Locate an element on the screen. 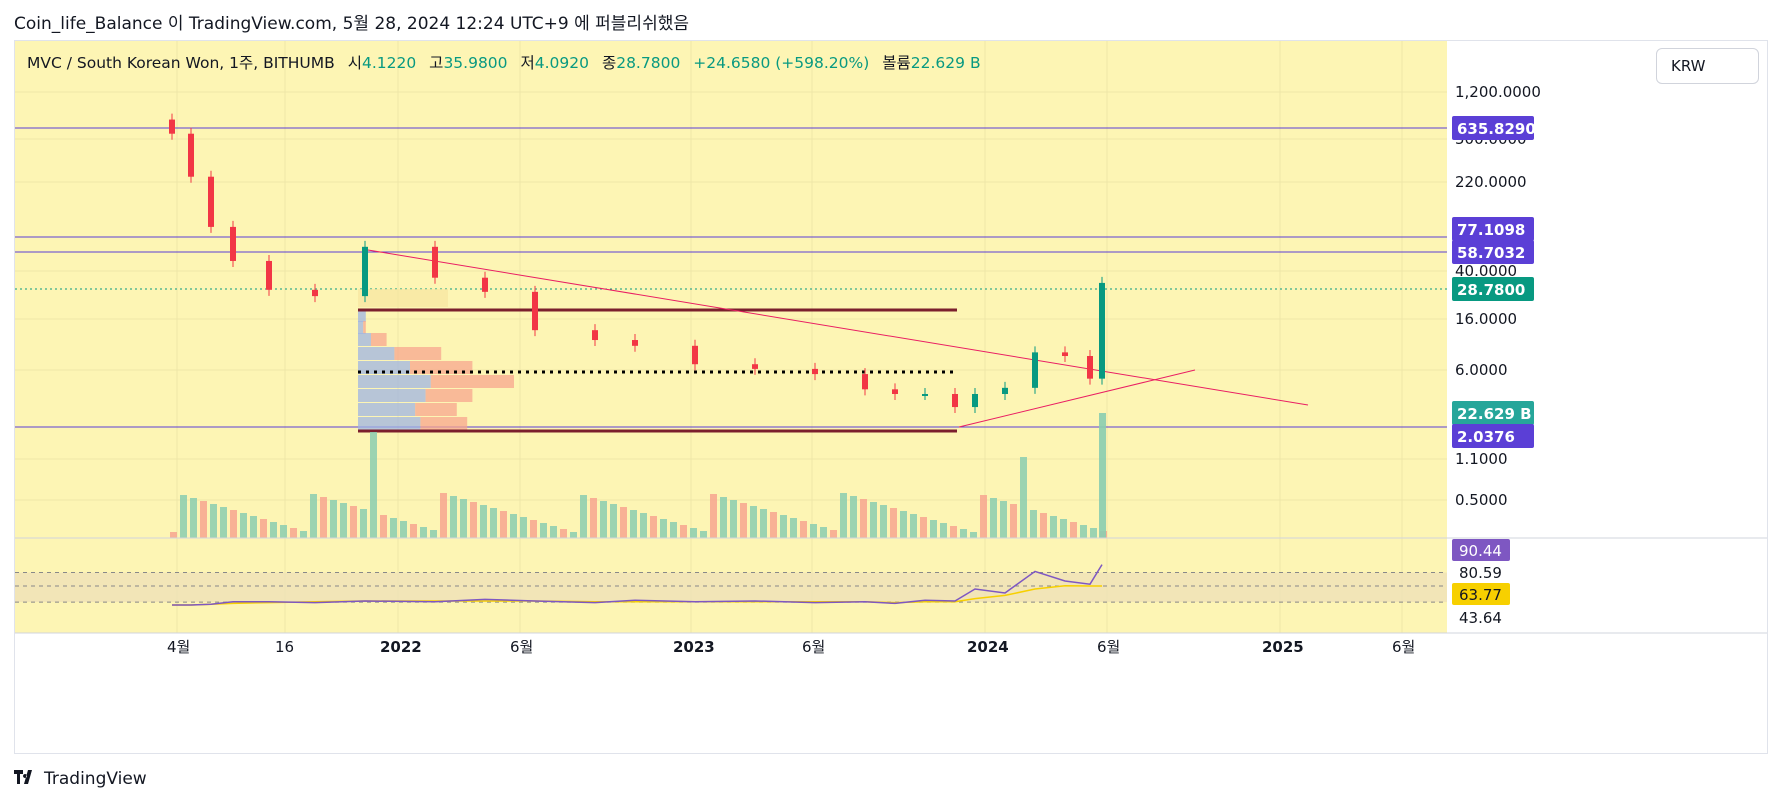 This screenshot has height=805, width=1781. tradingview-logo: TradingView is located at coordinates (80, 778).